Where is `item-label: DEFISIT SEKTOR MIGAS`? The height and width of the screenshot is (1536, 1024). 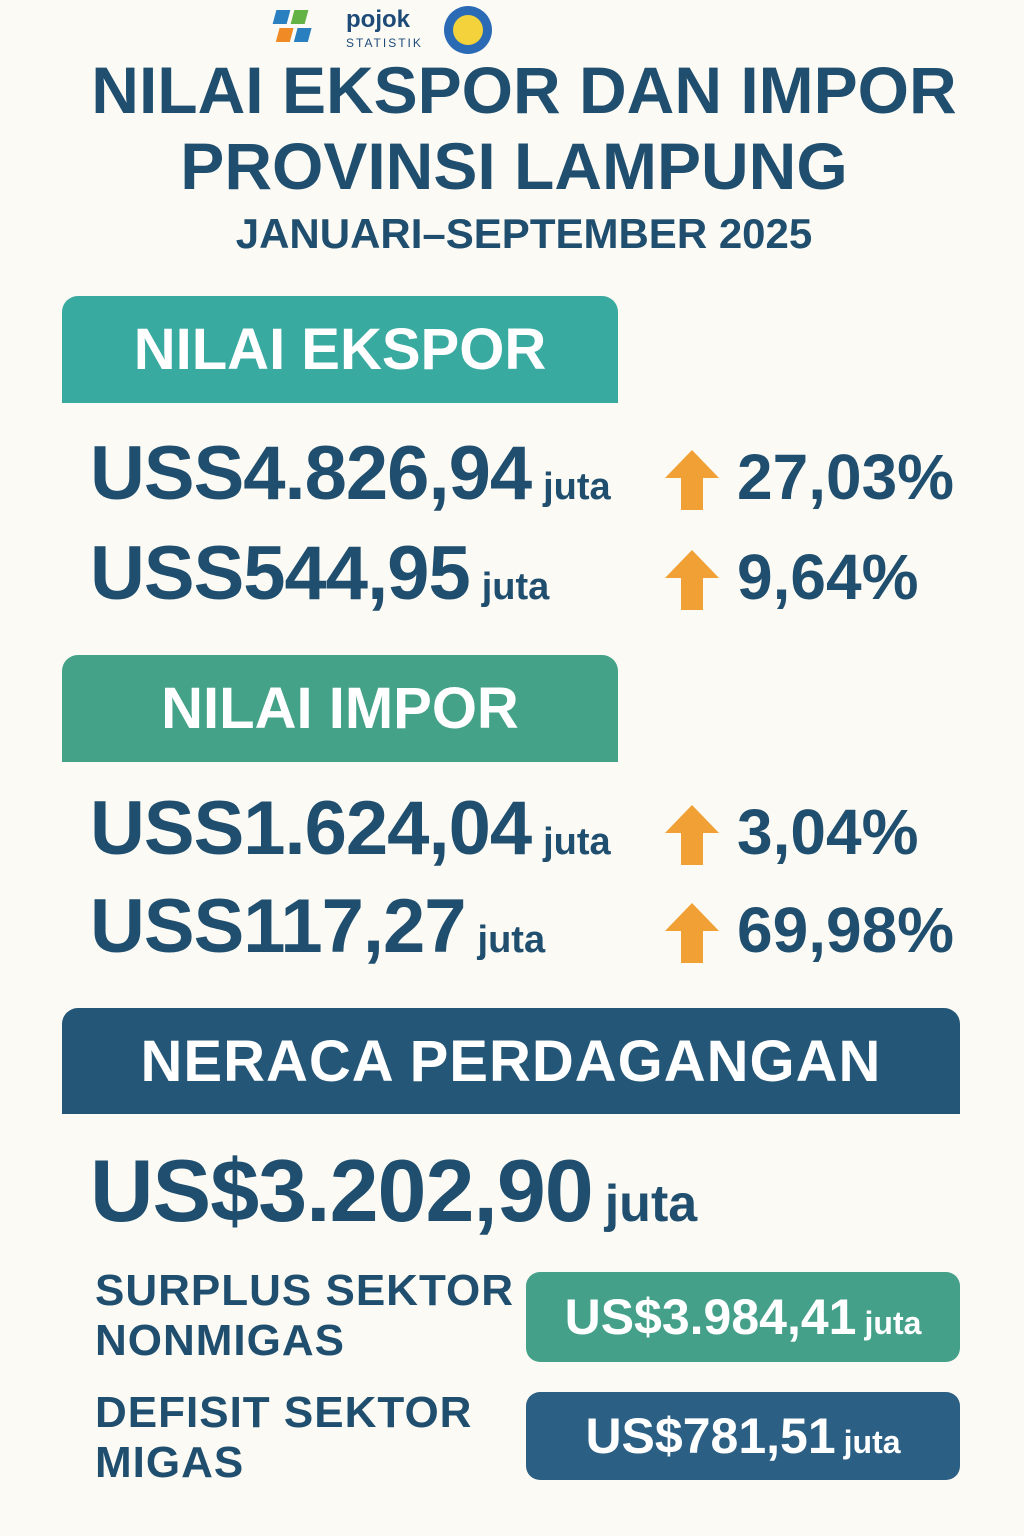
item-label: DEFISIT SEKTOR MIGAS is located at coordinates (283, 1438).